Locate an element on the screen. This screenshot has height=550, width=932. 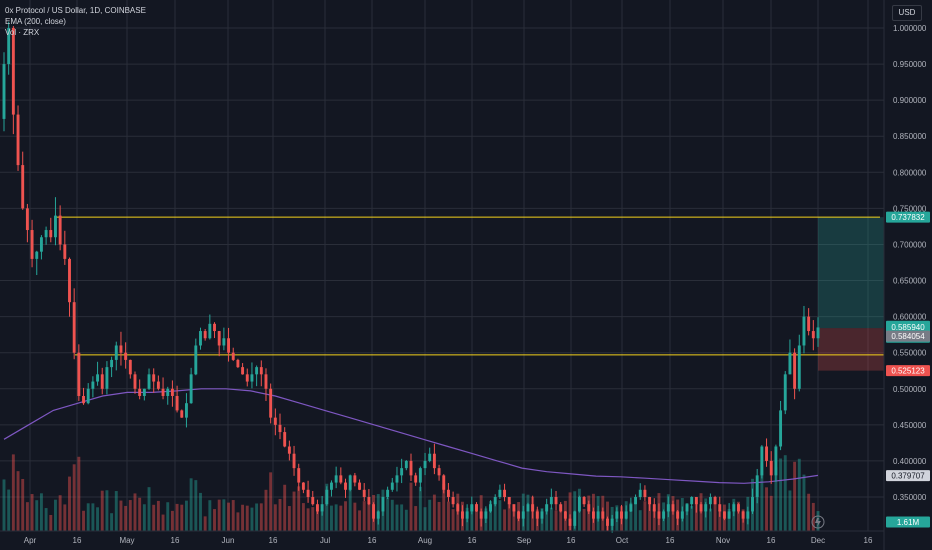
price-tick-label: 0.400000 is located at coordinates (910, 461).